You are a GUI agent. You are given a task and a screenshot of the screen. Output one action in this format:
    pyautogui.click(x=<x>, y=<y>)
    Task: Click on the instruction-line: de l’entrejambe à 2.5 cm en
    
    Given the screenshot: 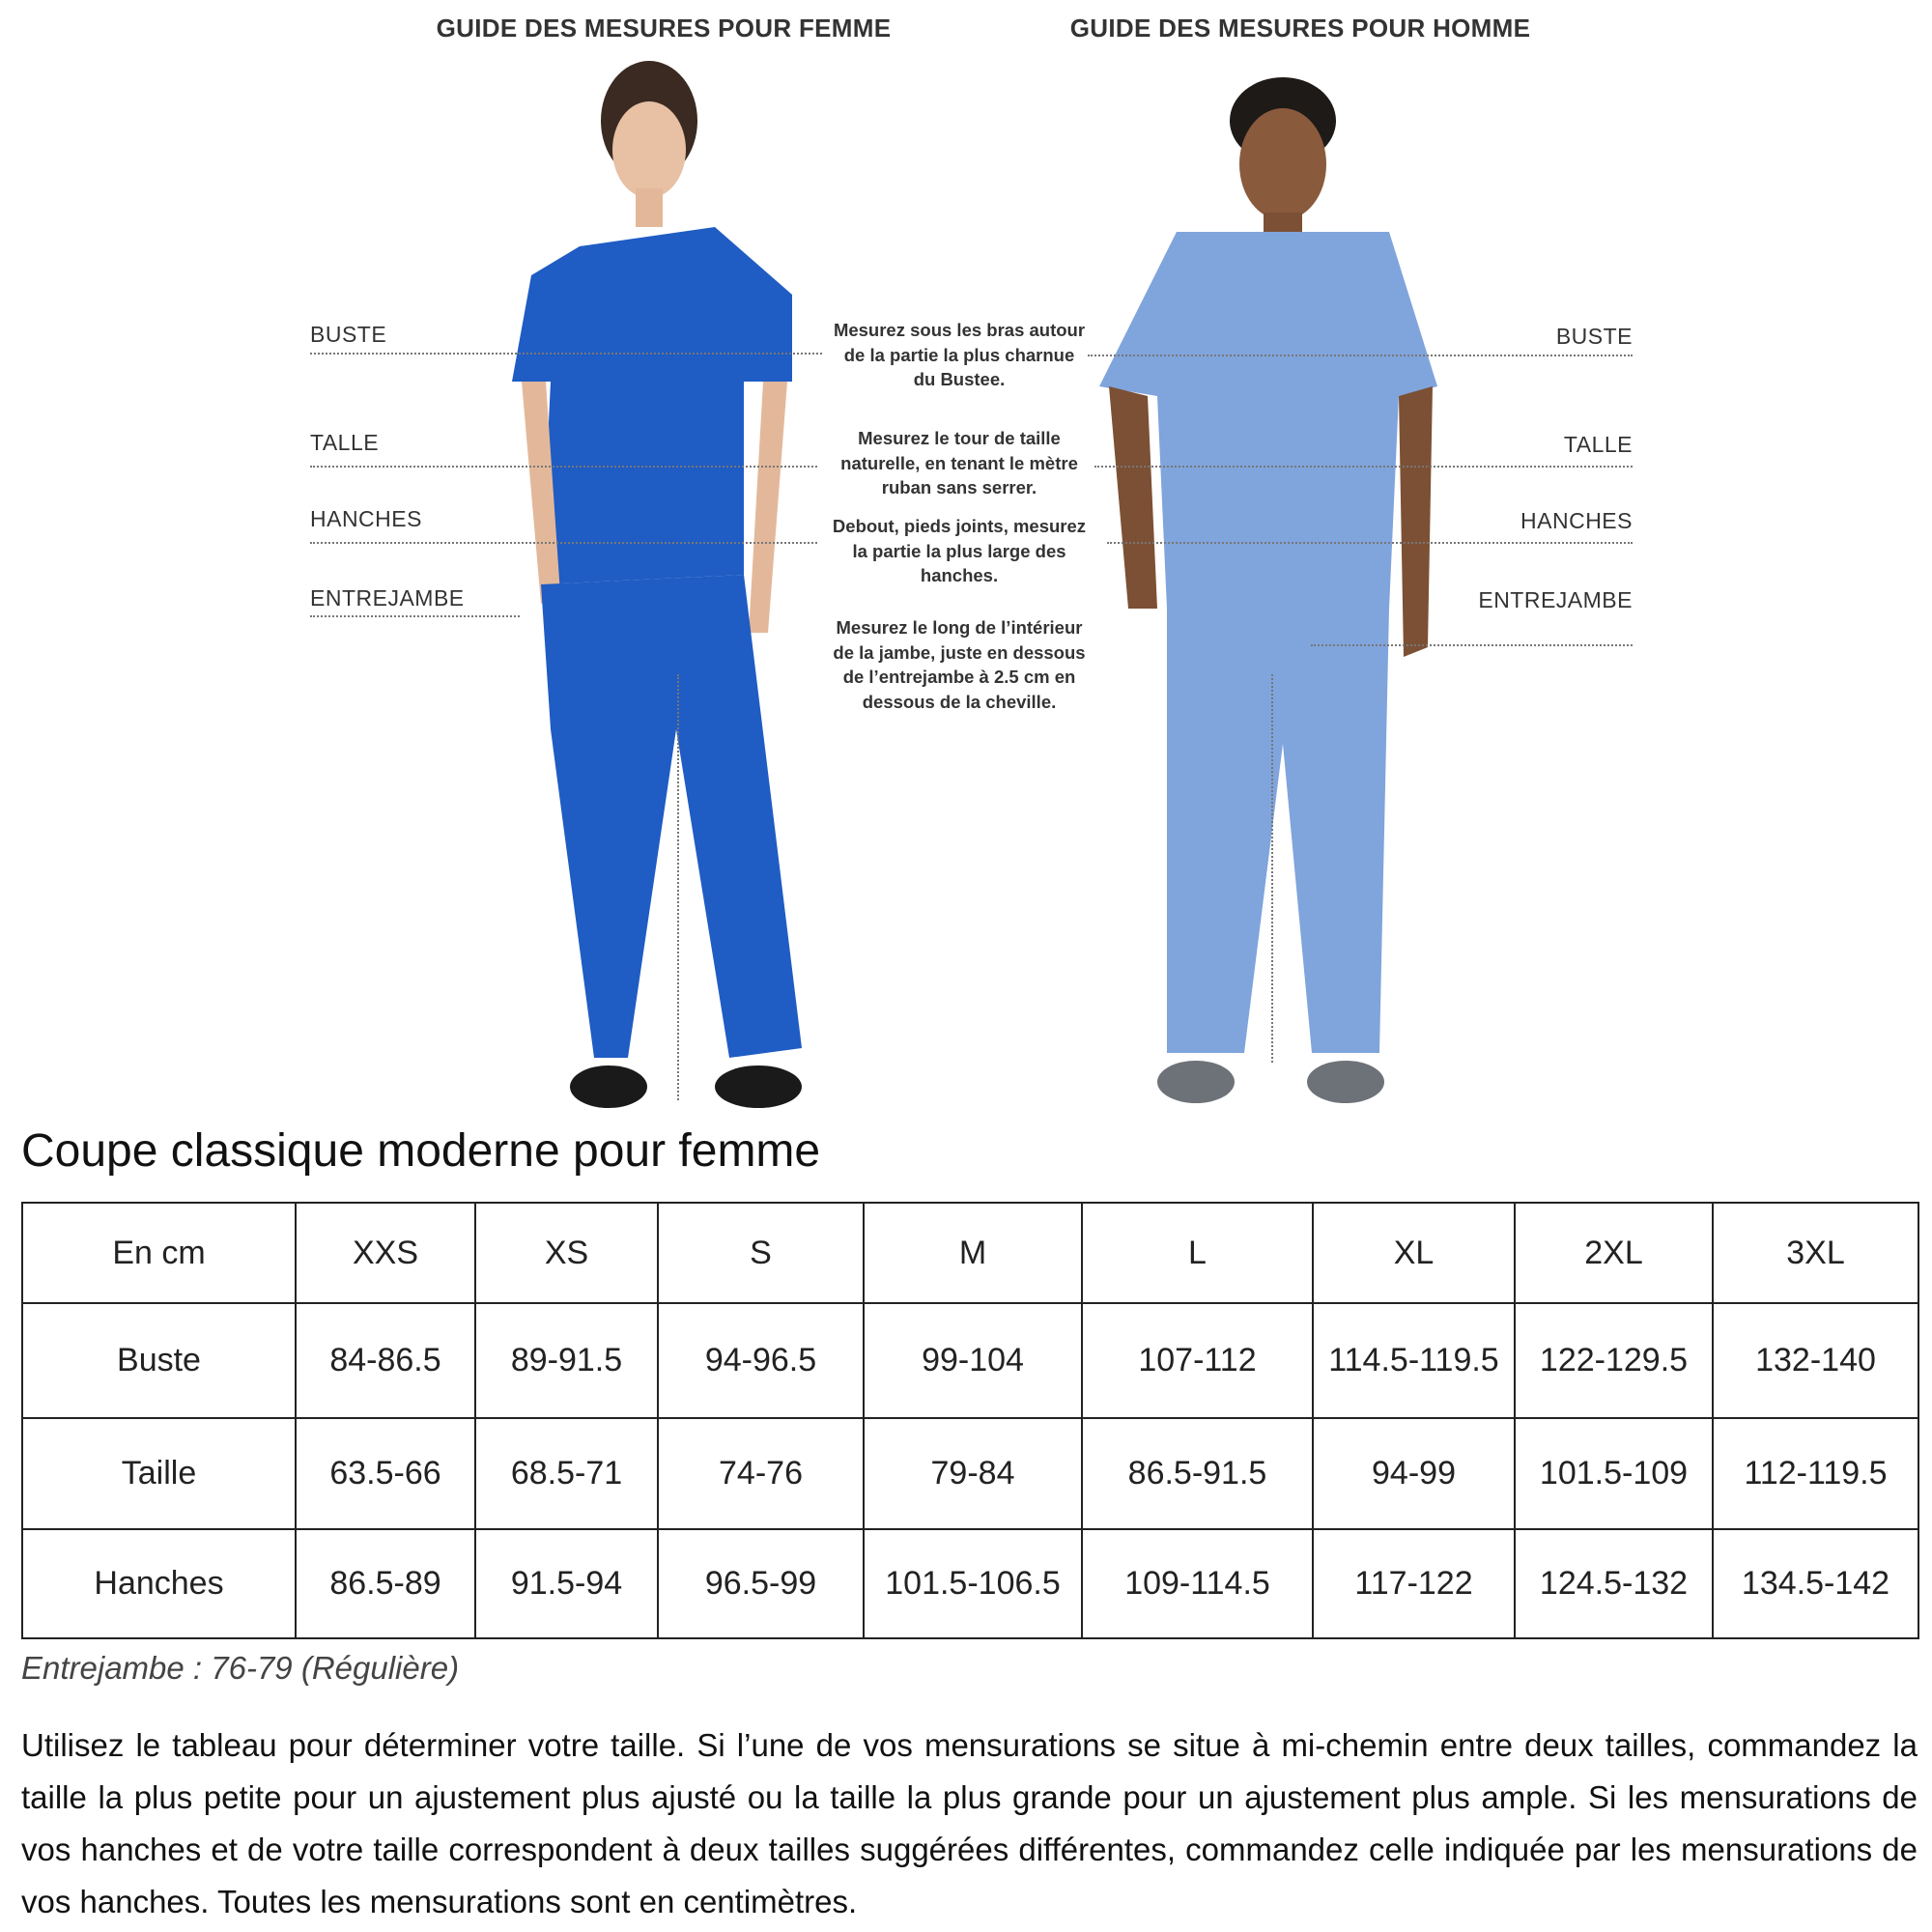 What is the action you would take?
    pyautogui.click(x=959, y=677)
    